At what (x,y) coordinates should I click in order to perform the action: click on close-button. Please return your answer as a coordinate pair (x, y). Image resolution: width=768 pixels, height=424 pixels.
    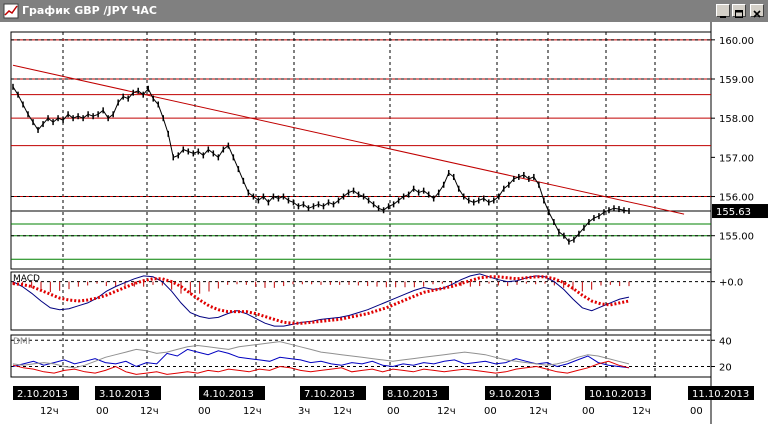
    Looking at the image, I should click on (757, 11).